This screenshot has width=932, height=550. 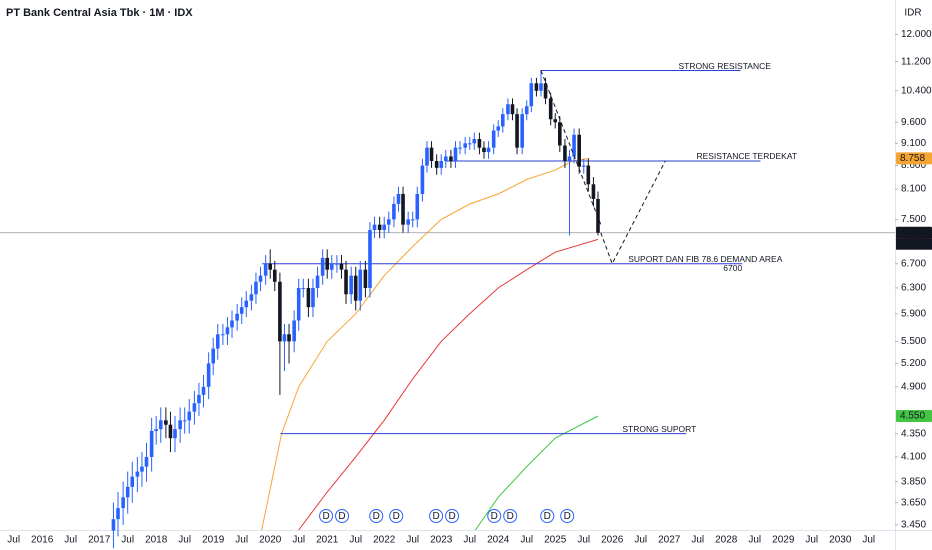 I want to click on level-label: RESISTANCE TERDEKAT, so click(x=746, y=156).